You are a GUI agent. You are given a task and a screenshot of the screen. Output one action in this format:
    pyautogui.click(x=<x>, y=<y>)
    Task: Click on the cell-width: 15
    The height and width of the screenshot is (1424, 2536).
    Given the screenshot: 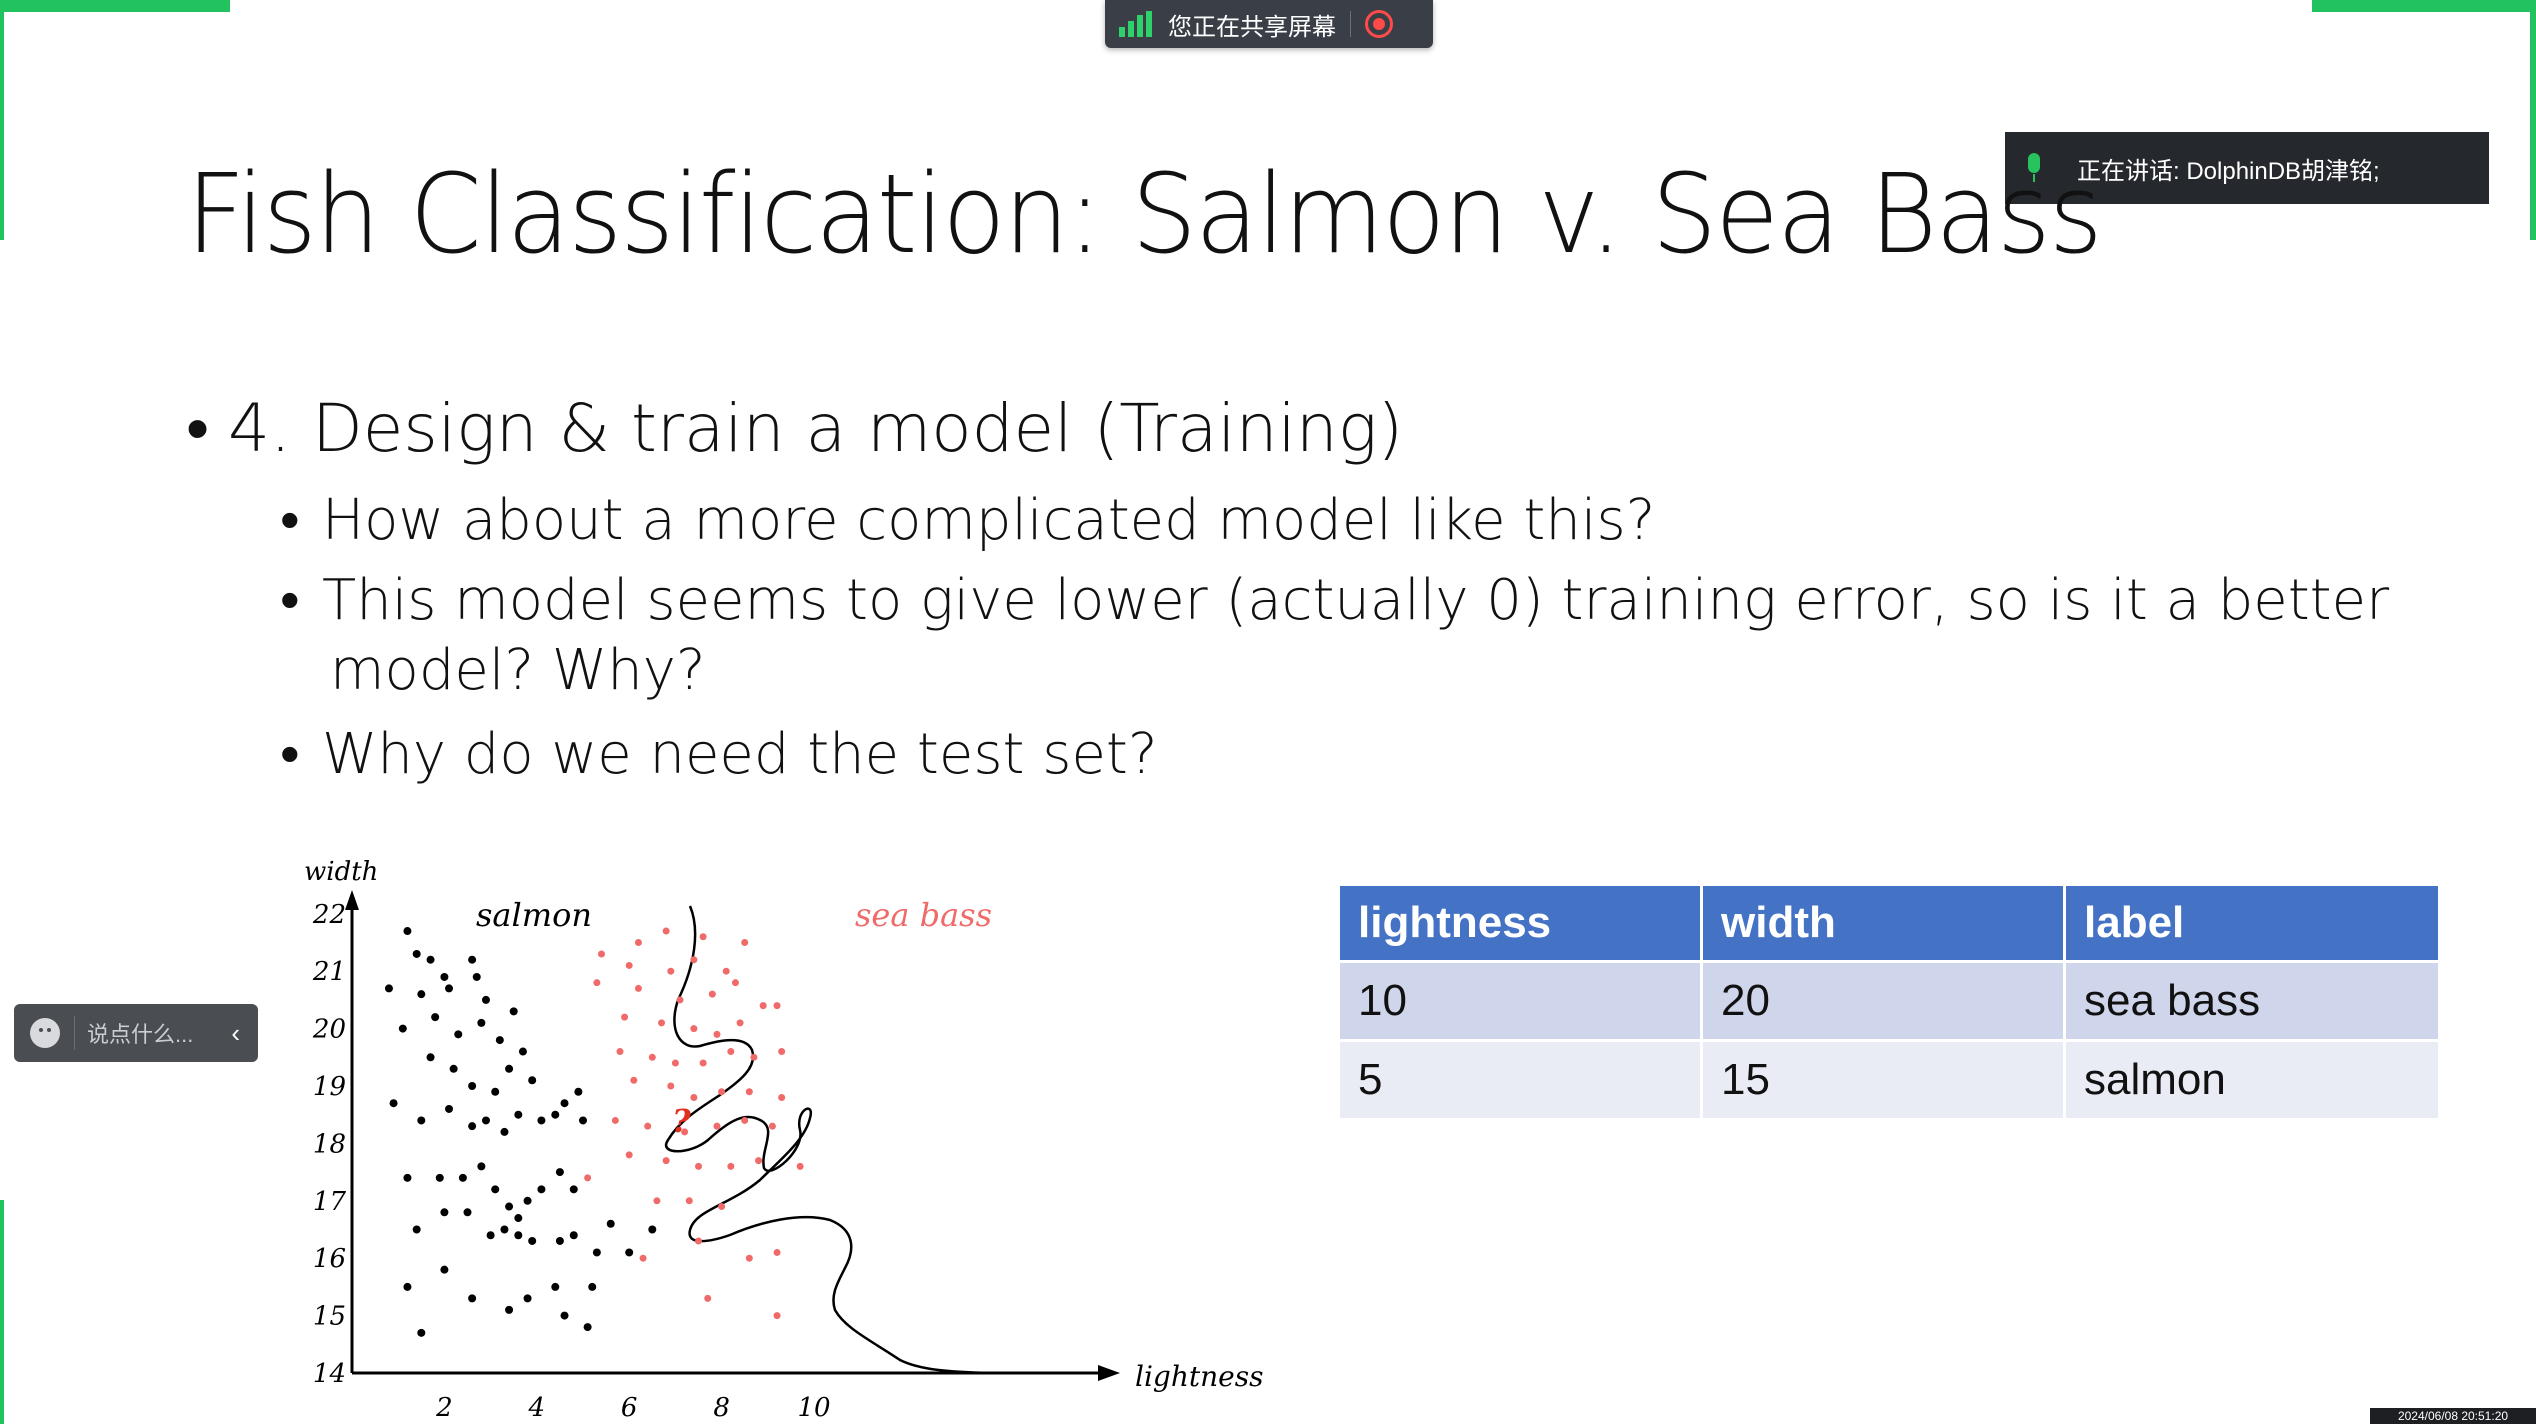 What is the action you would take?
    pyautogui.click(x=1884, y=1081)
    